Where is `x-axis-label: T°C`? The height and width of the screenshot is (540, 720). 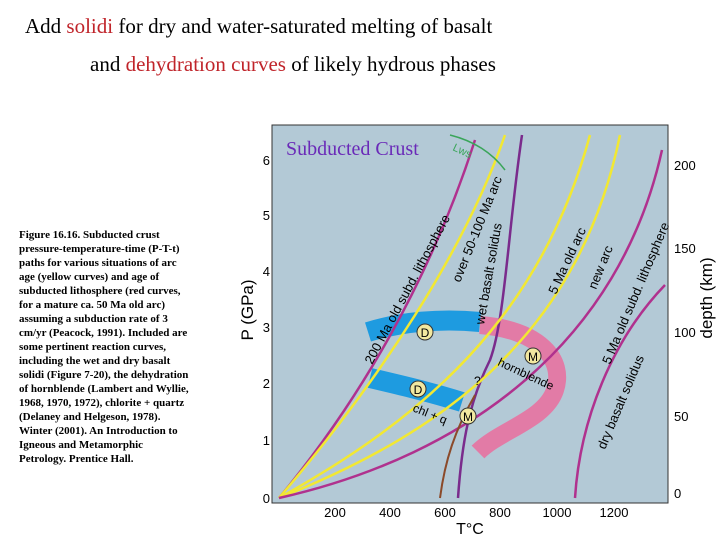 x-axis-label: T°C is located at coordinates (470, 529).